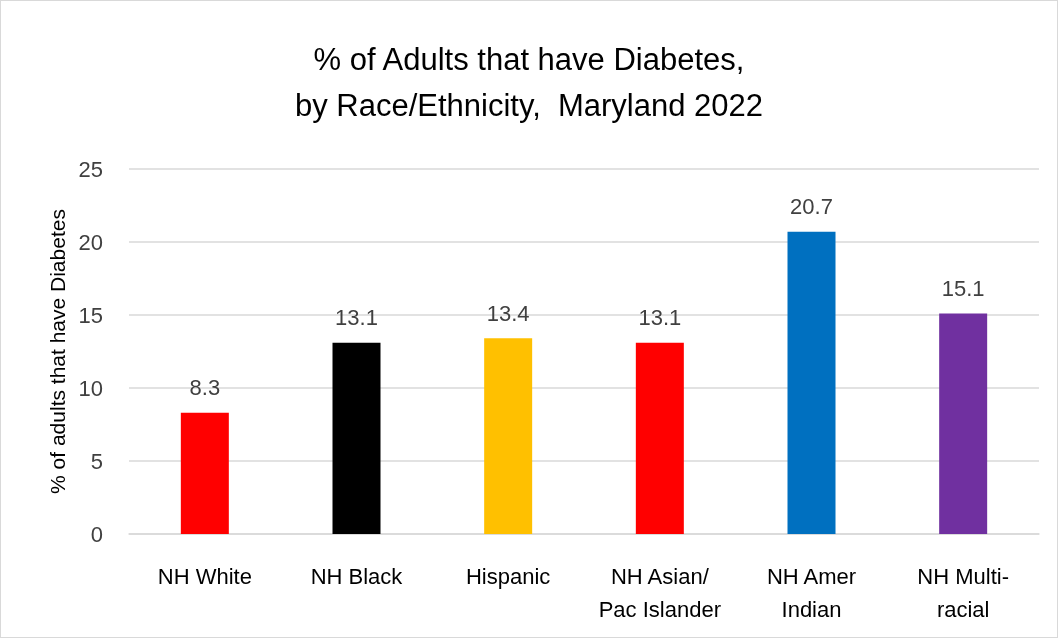  Describe the element at coordinates (90, 242) in the screenshot. I see `y-tick-label: 20` at that location.